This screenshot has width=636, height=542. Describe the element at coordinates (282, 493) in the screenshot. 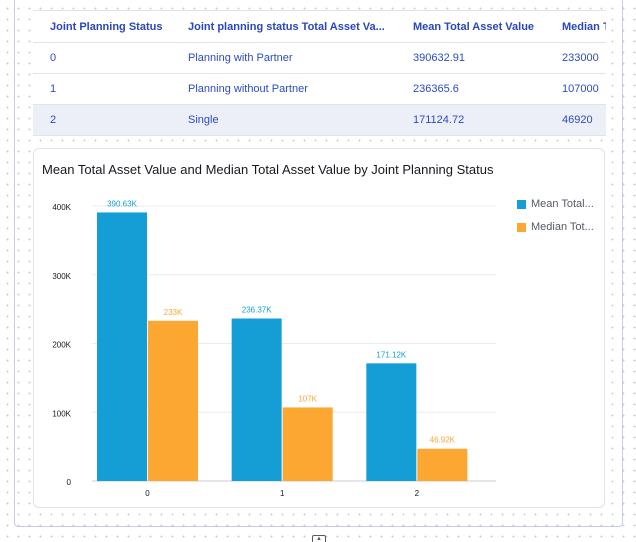

I see `x-tick-label: 1` at that location.